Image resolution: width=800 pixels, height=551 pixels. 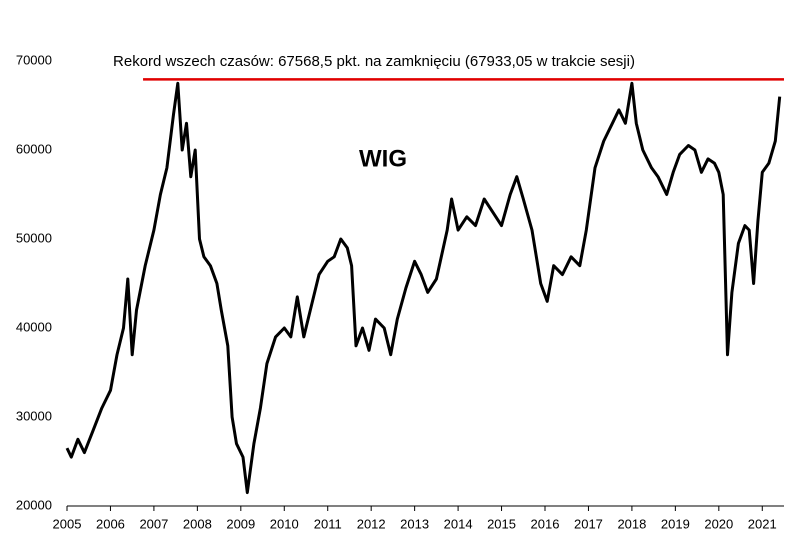 I want to click on x-tick-label: 2018, so click(x=631, y=523).